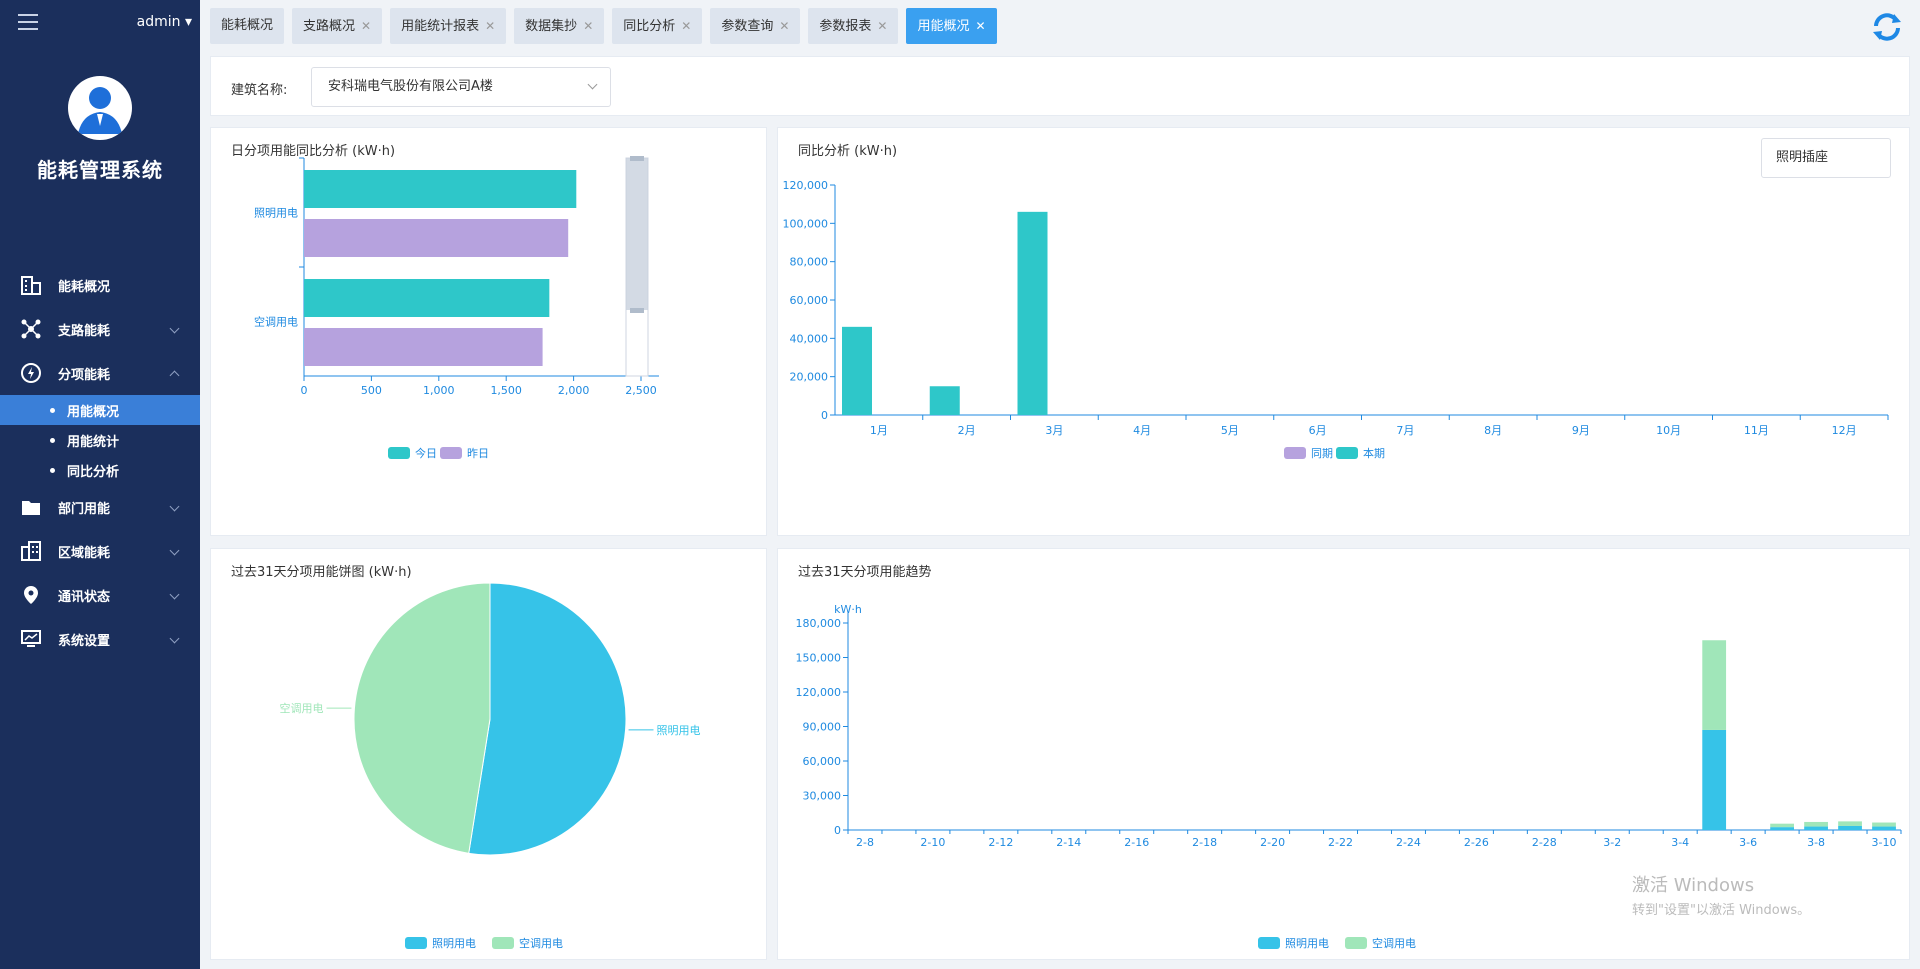  Describe the element at coordinates (1544, 842) in the screenshot. I see `x-tick-label: 2-28` at that location.